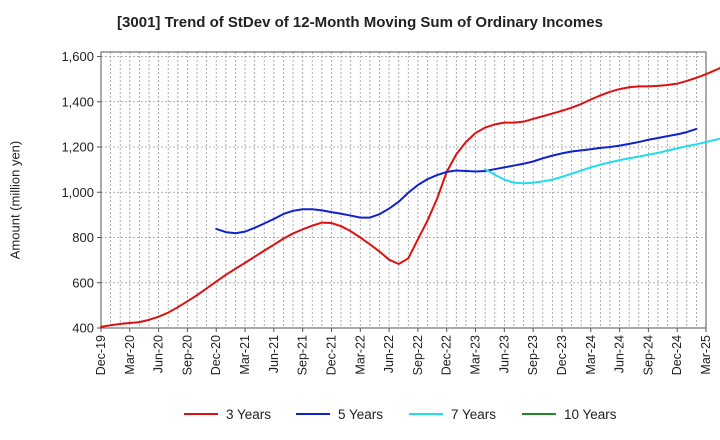  What do you see at coordinates (360, 355) in the screenshot?
I see `x-tick-label: Mar-22` at bounding box center [360, 355].